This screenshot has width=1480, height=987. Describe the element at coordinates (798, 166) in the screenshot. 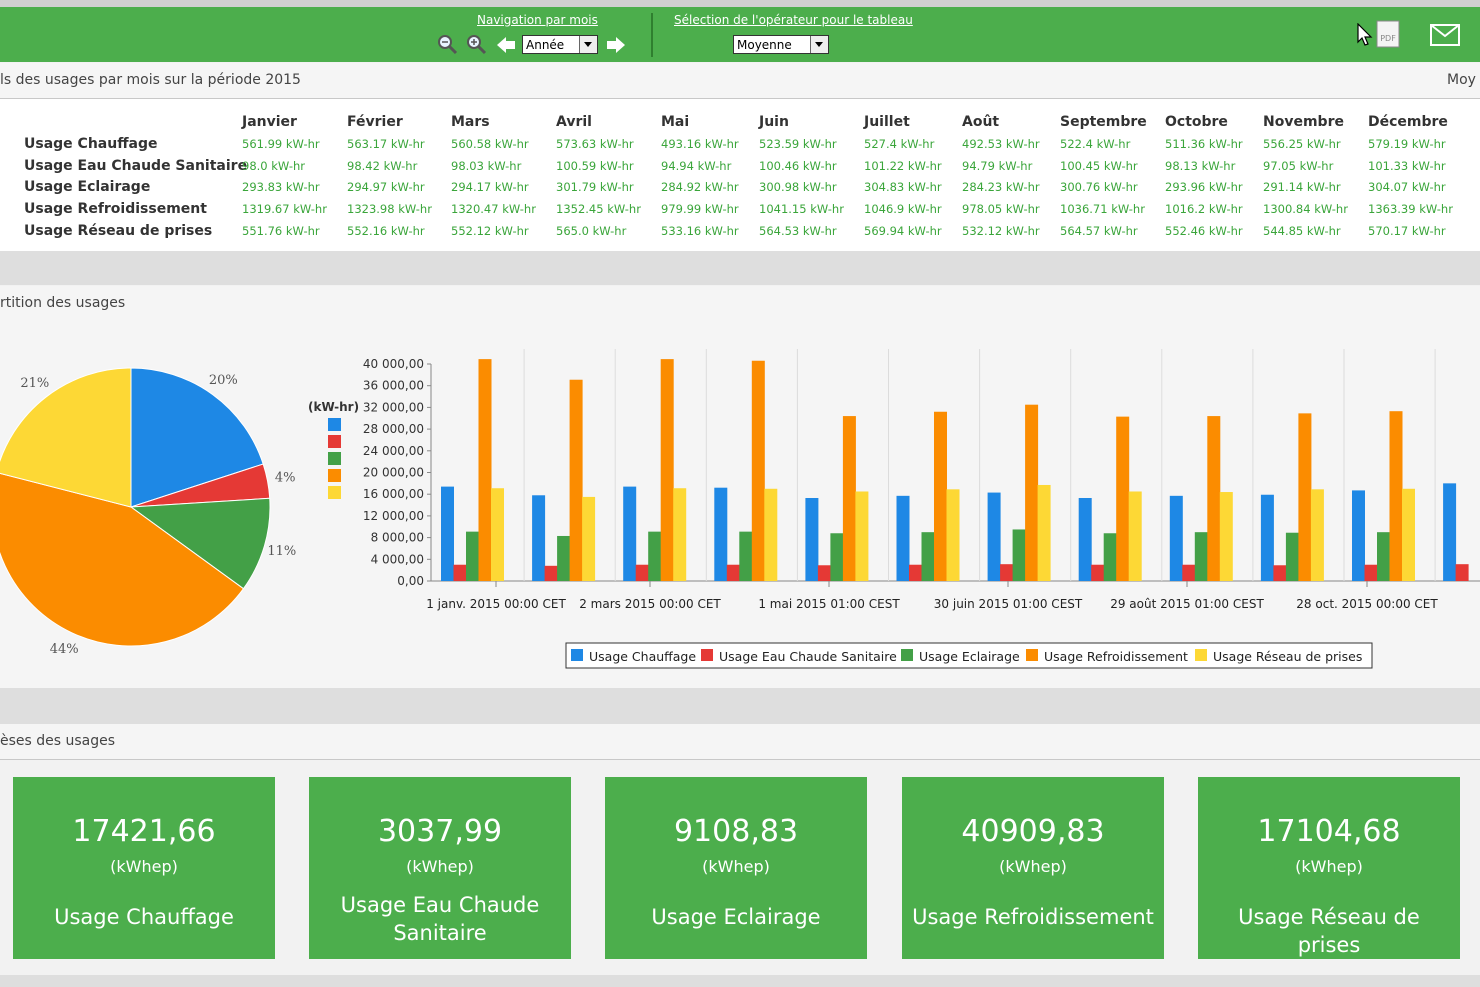

I see `table-cell: 100.46 kW-hr` at that location.